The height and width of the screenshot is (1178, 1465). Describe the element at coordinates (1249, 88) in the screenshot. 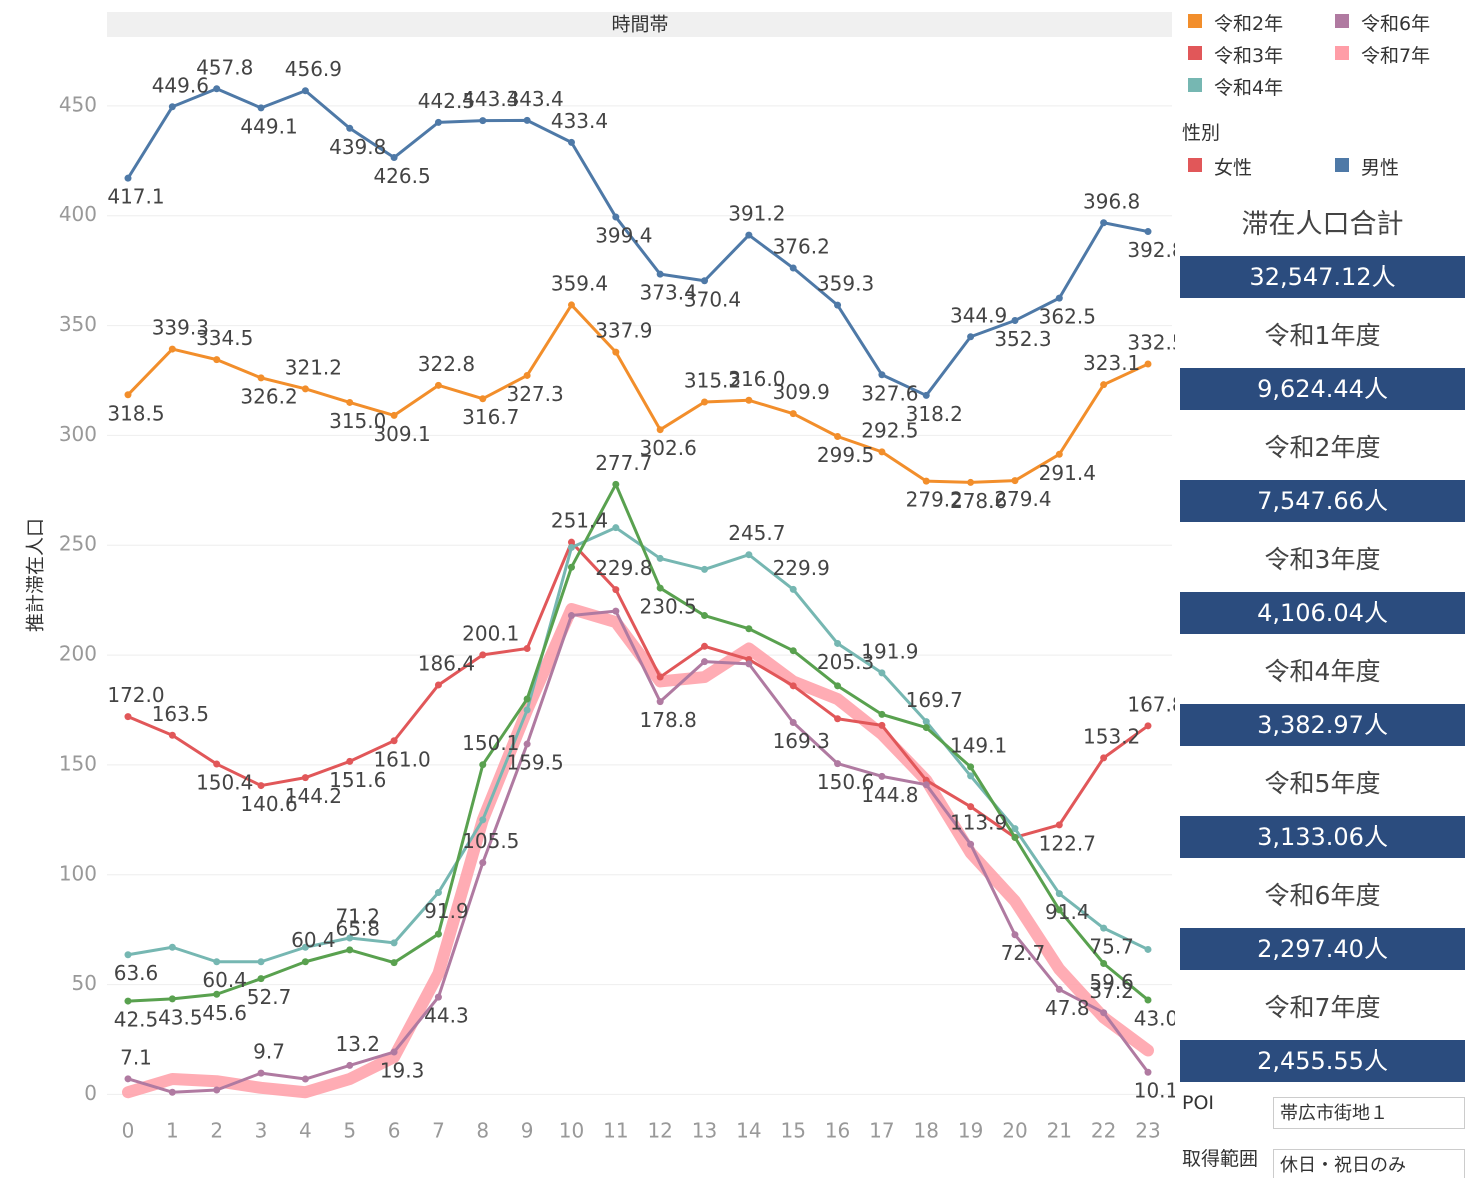

I see `legend-label: 令和4年` at that location.